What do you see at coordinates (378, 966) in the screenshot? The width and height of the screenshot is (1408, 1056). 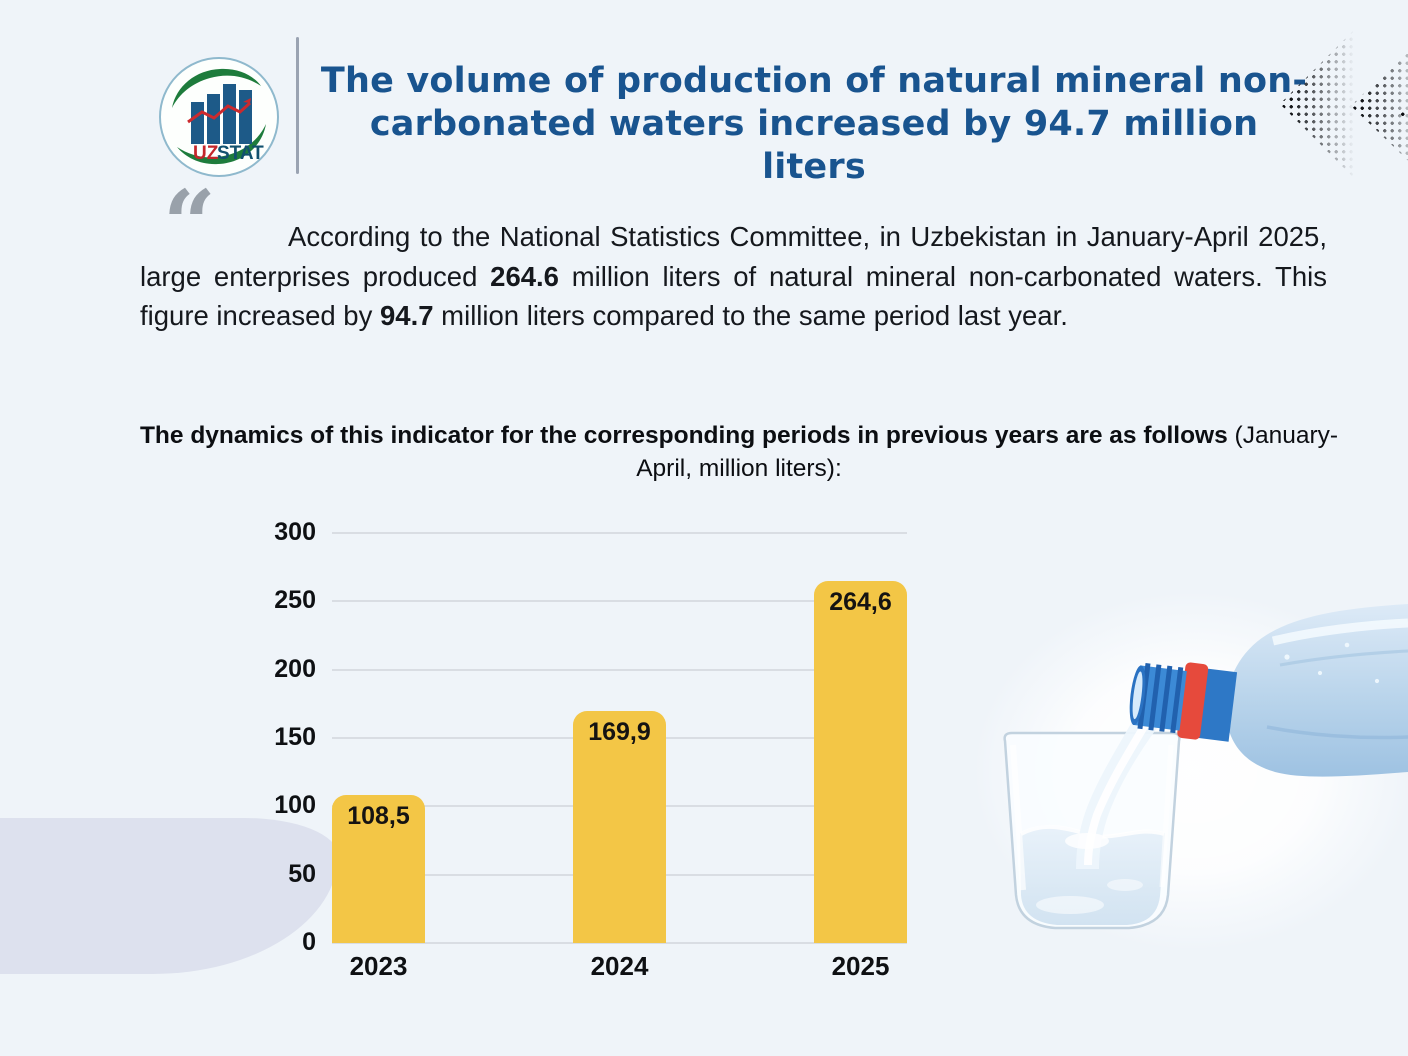 I see `x-axis-category-label: 2023` at bounding box center [378, 966].